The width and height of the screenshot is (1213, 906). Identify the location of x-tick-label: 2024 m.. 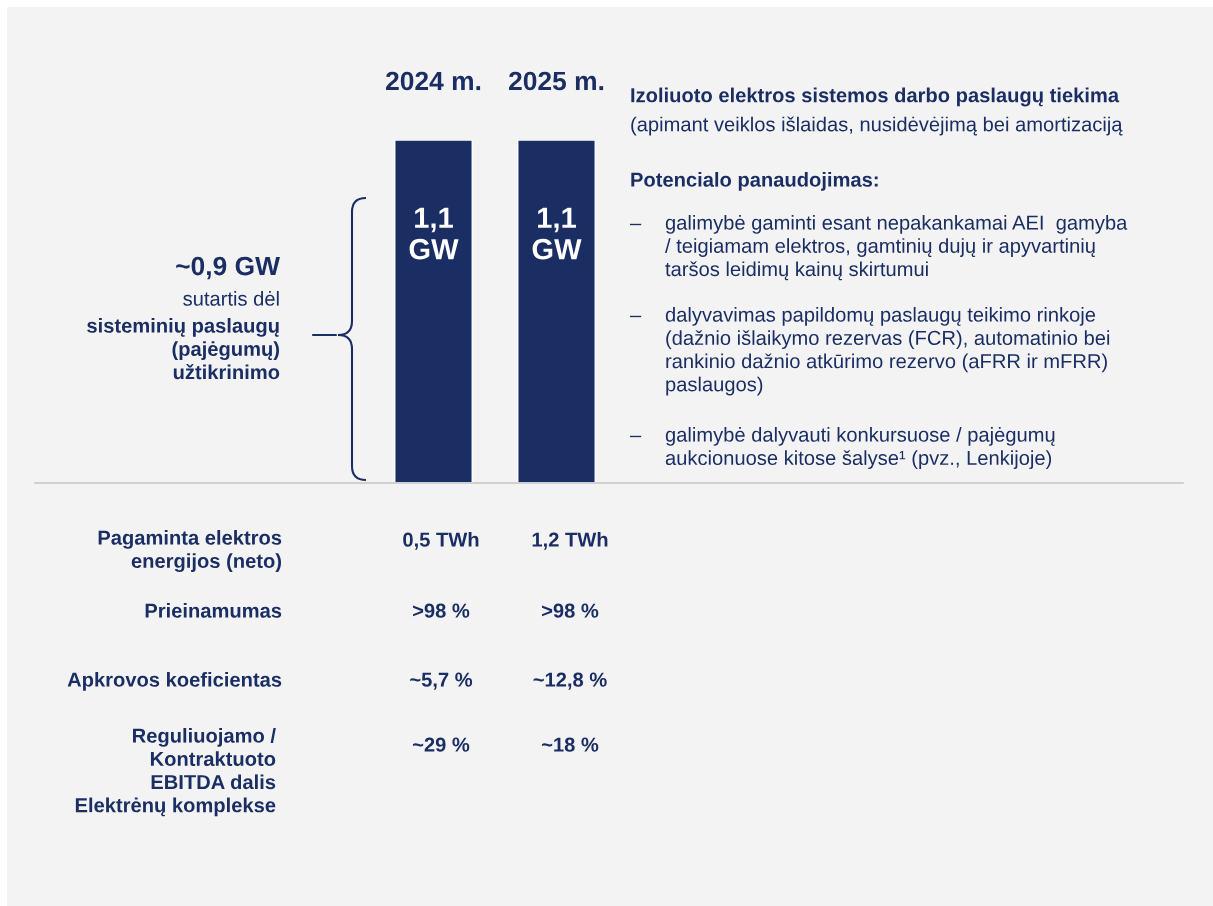
(433, 81).